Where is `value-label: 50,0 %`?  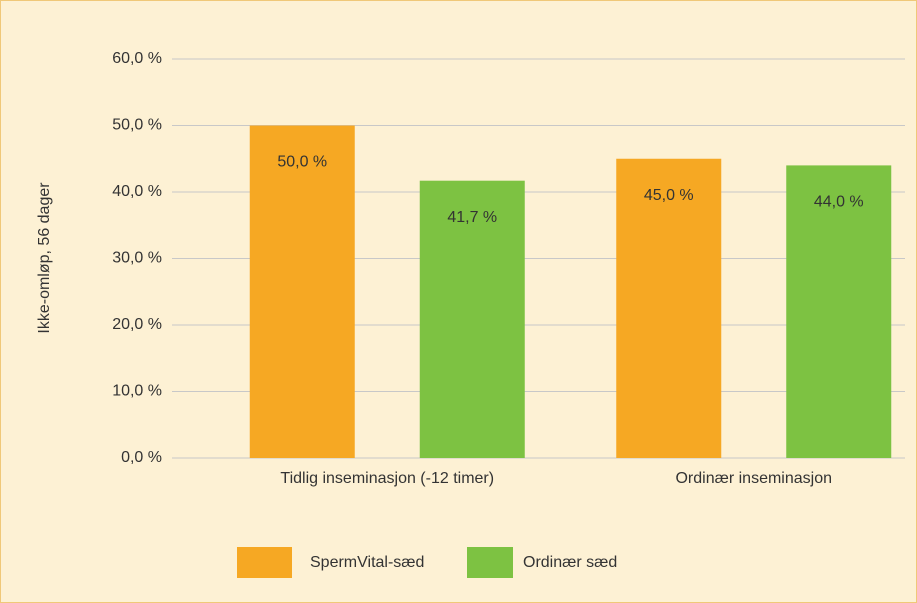
value-label: 50,0 % is located at coordinates (302, 162).